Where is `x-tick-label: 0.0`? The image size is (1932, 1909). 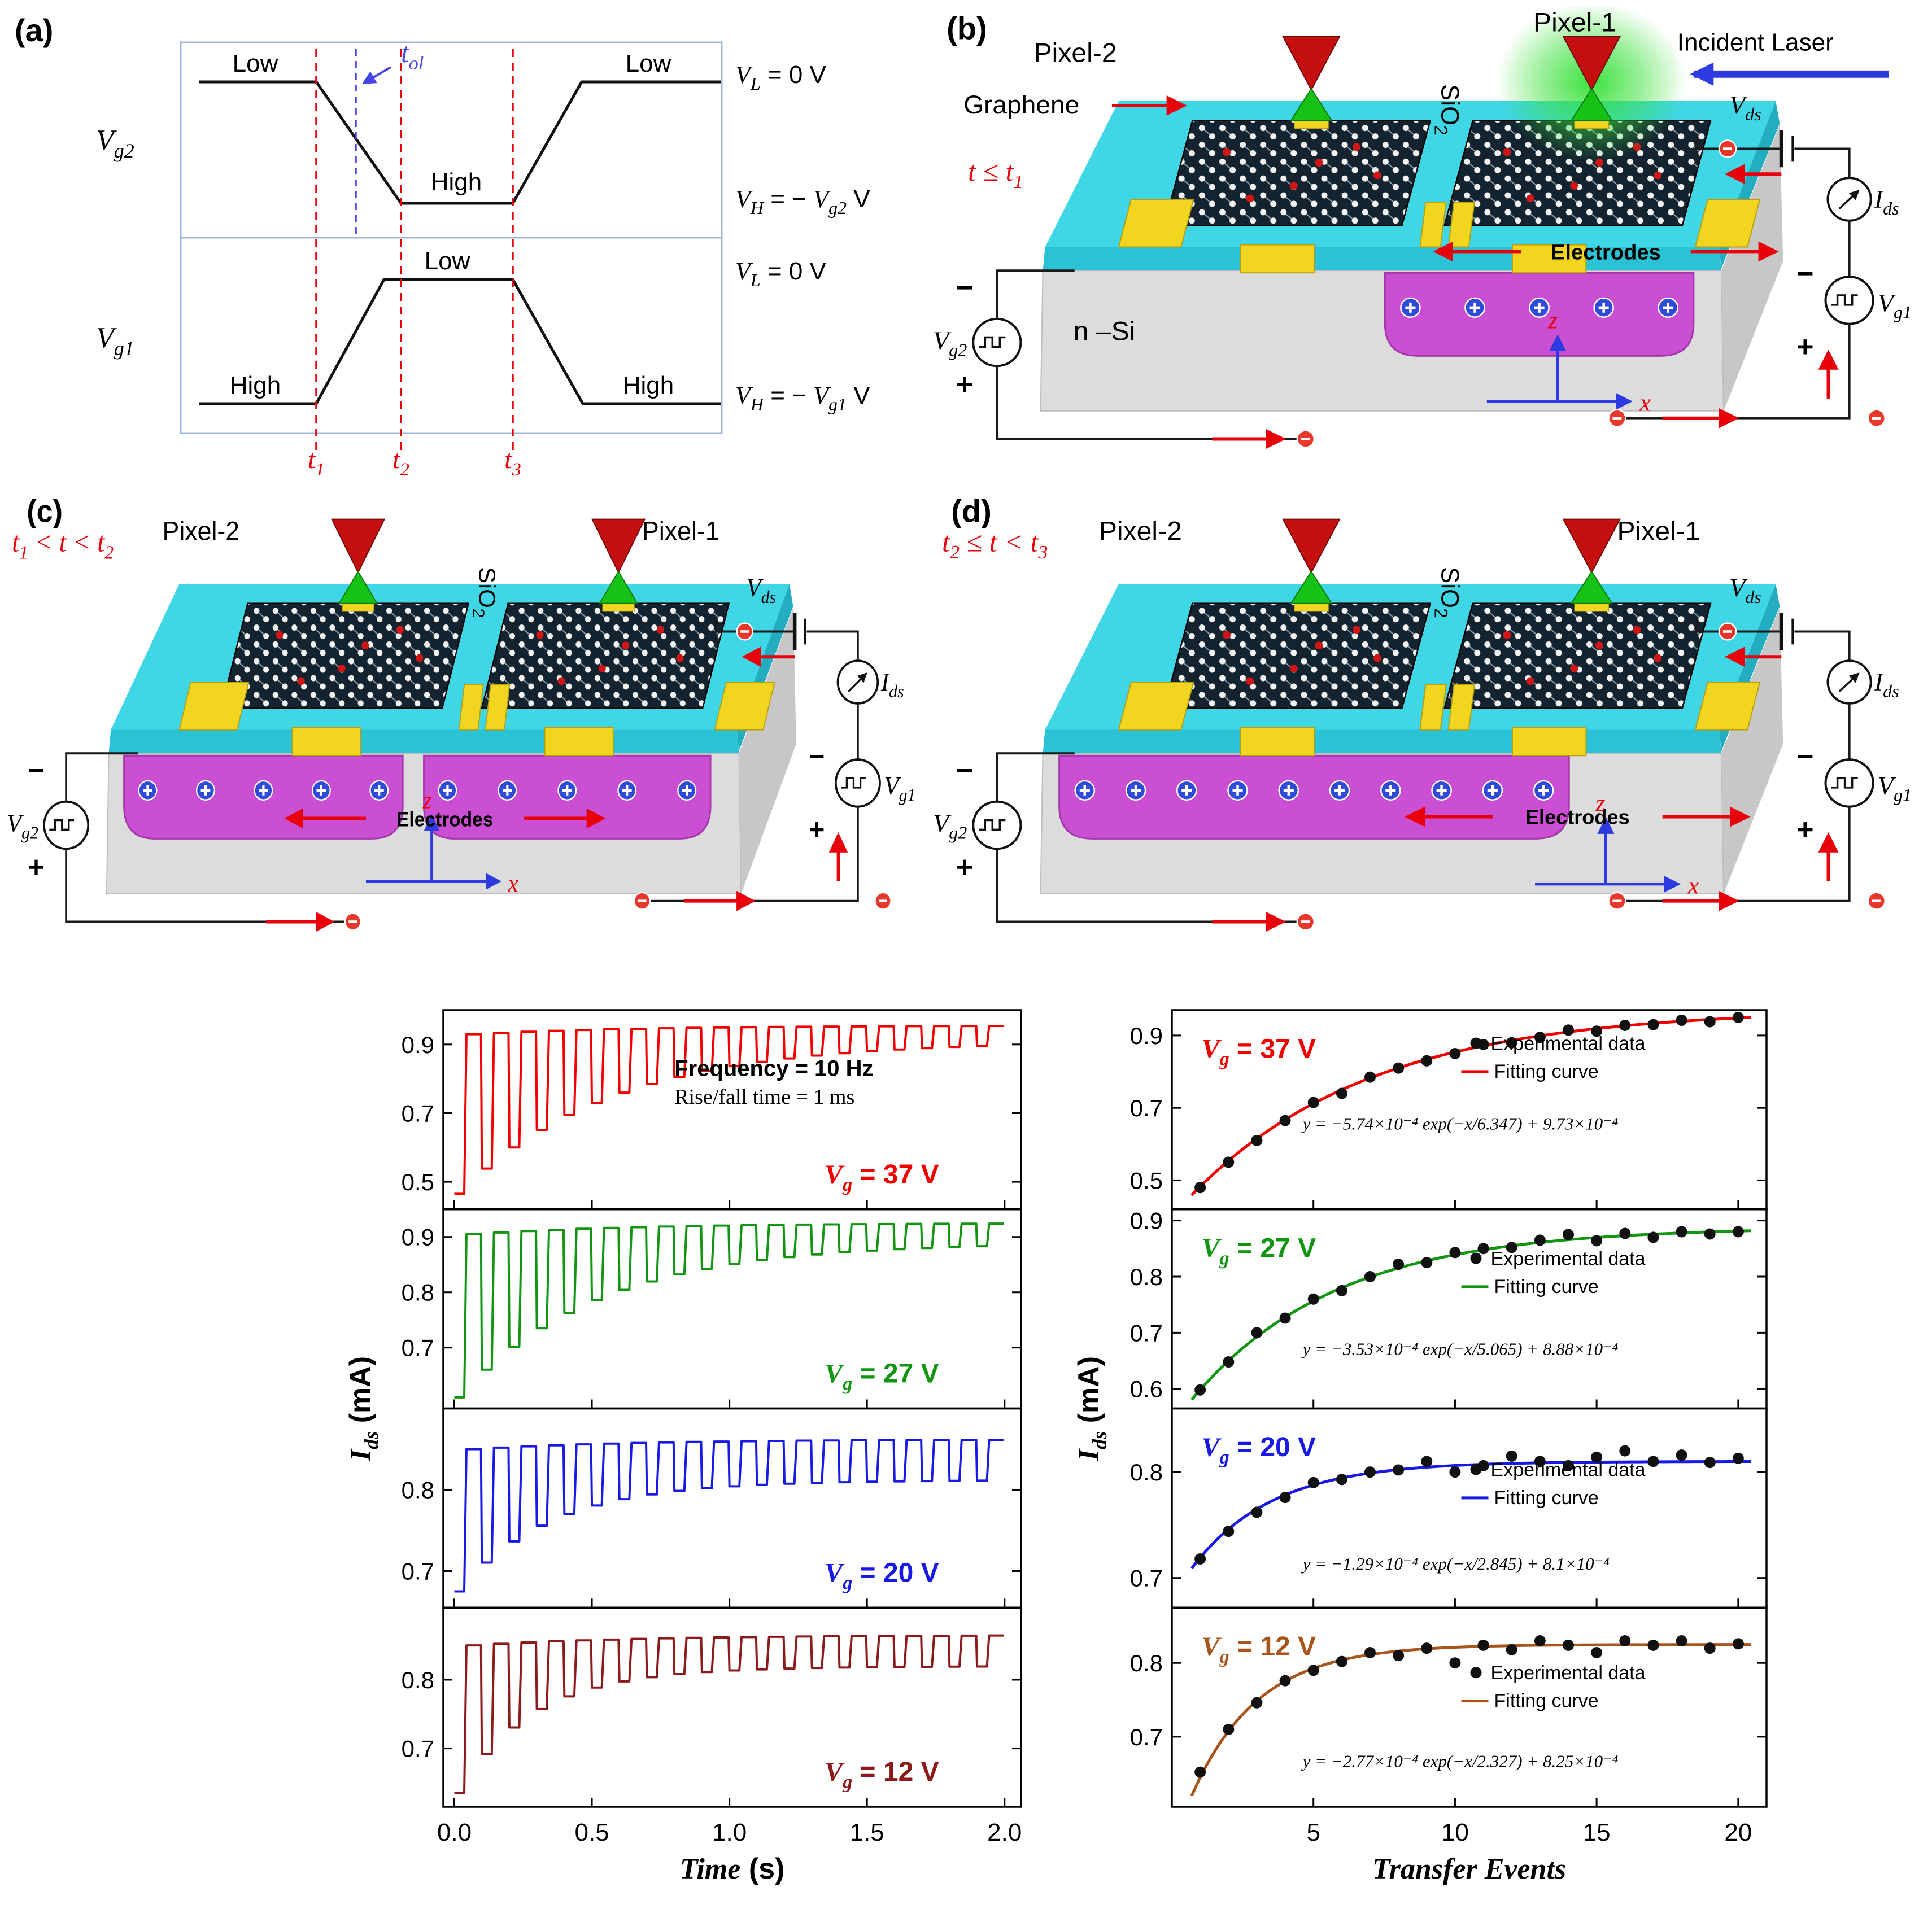 x-tick-label: 0.0 is located at coordinates (454, 1832).